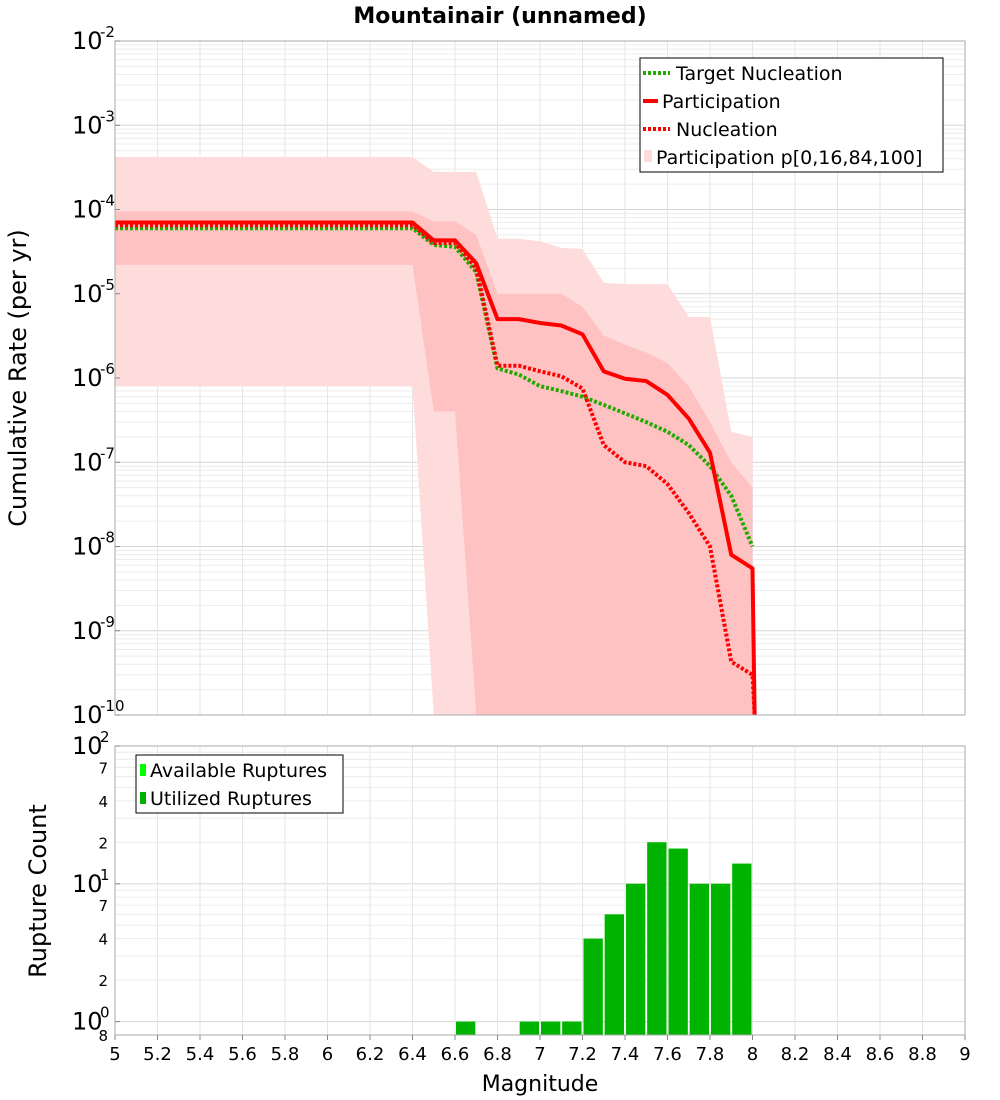 This screenshot has height=1100, width=1000. I want to click on y-tick-exponent: -3, so click(107, 116).